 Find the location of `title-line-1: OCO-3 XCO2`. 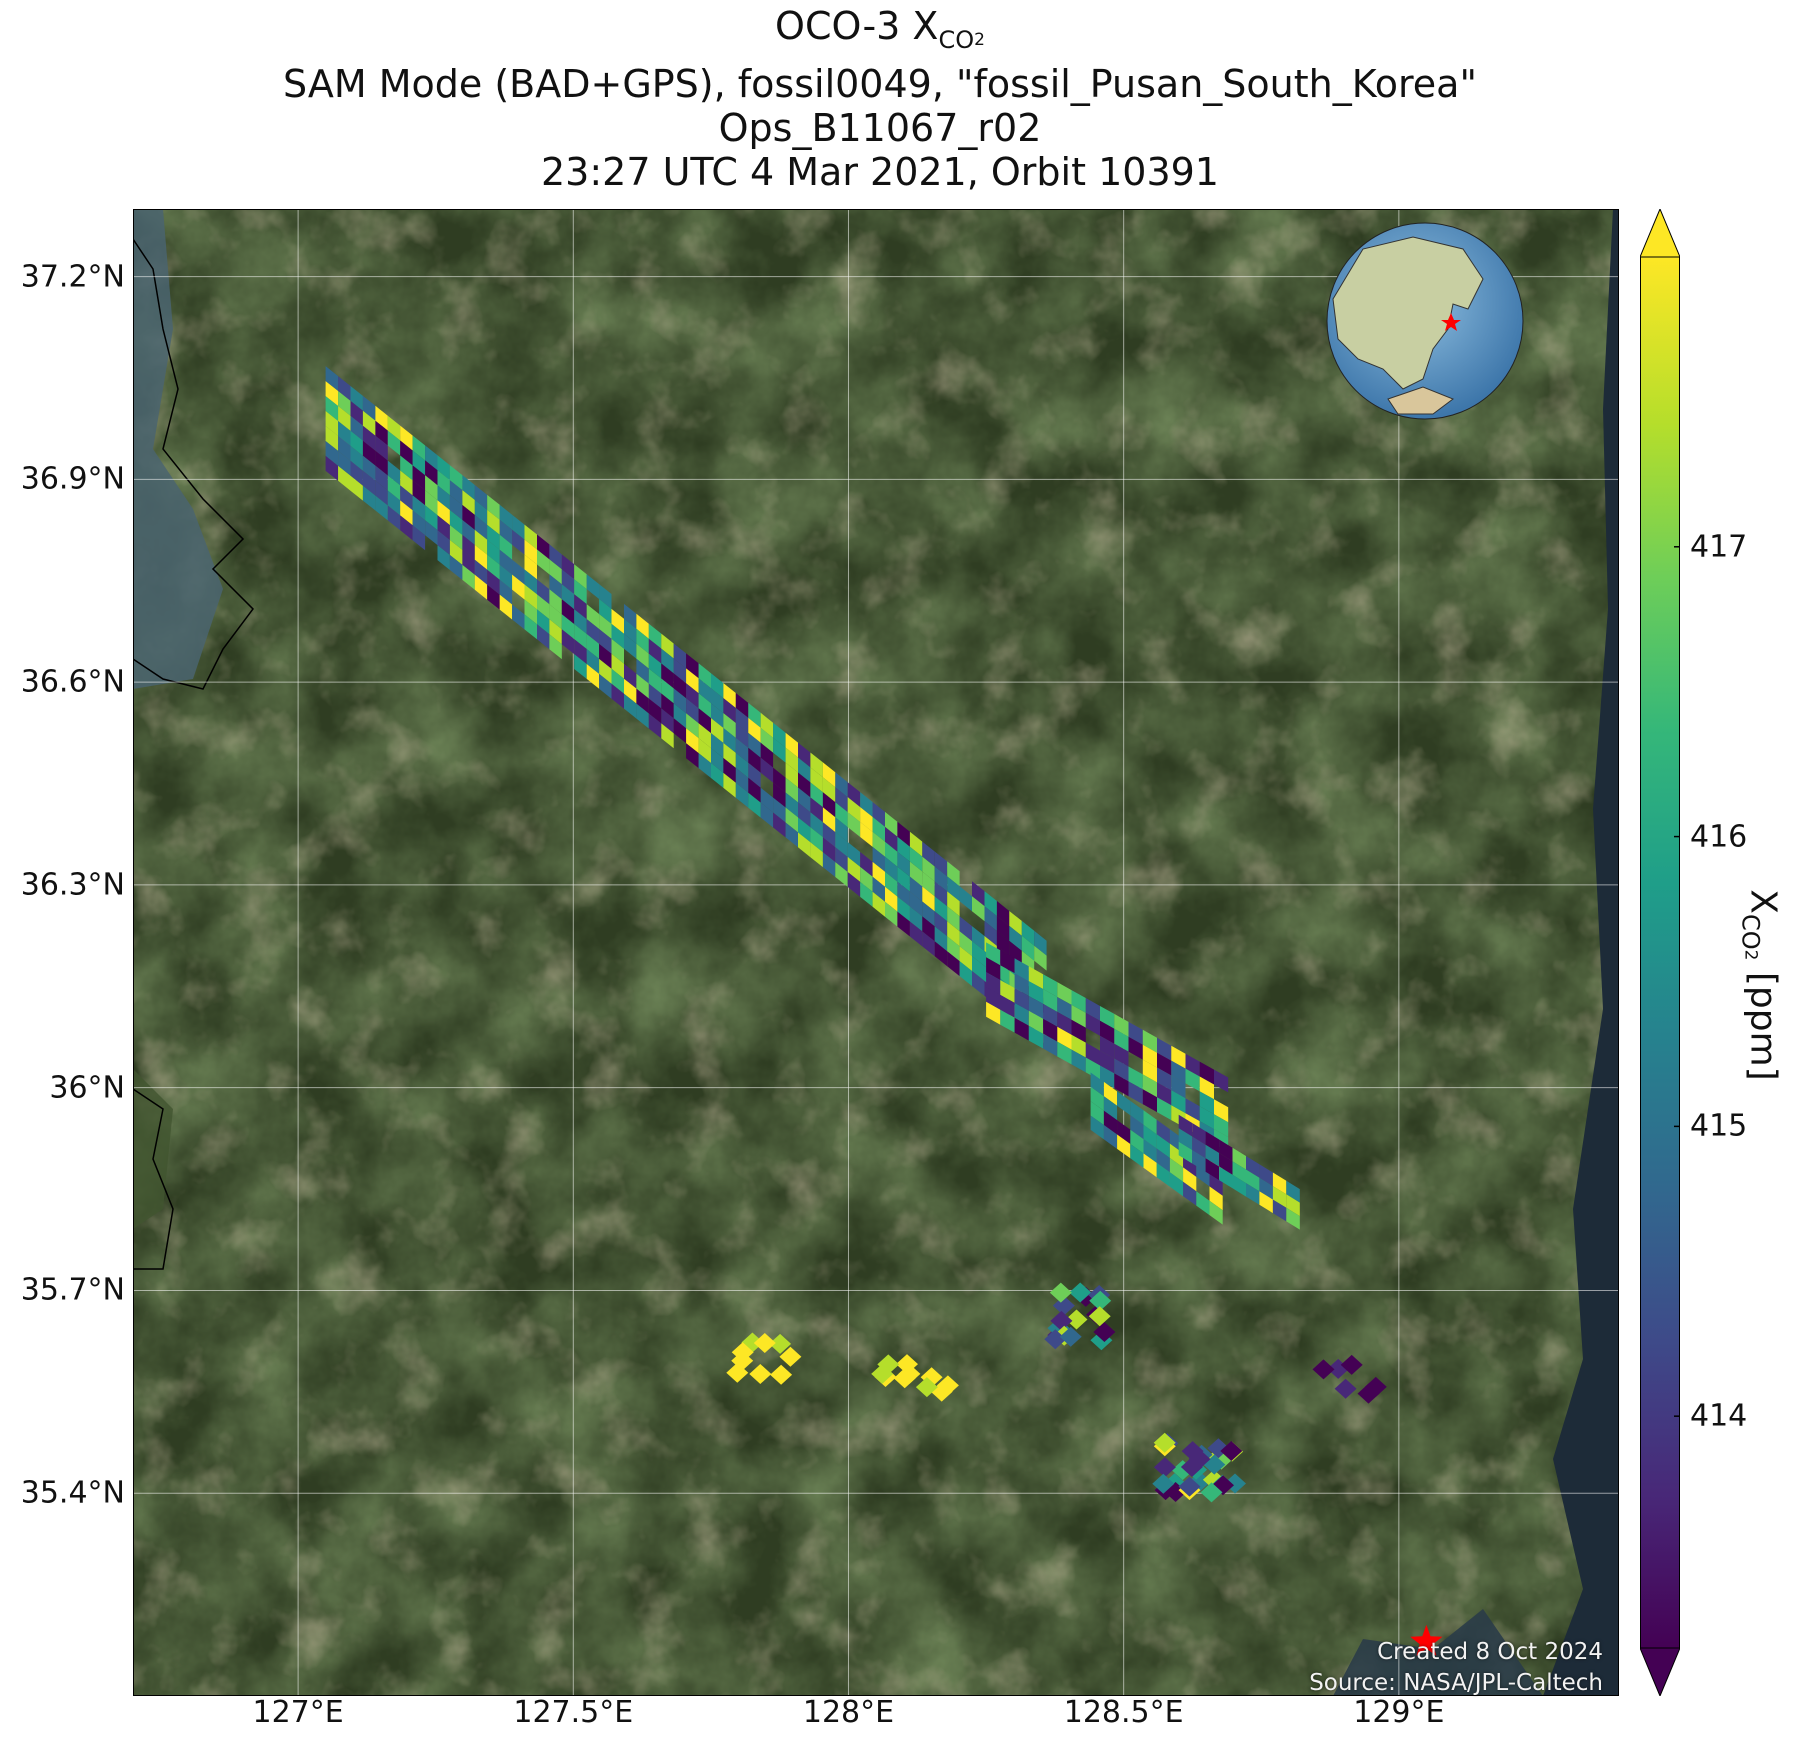

title-line-1: OCO-3 XCO2 is located at coordinates (880, 29).